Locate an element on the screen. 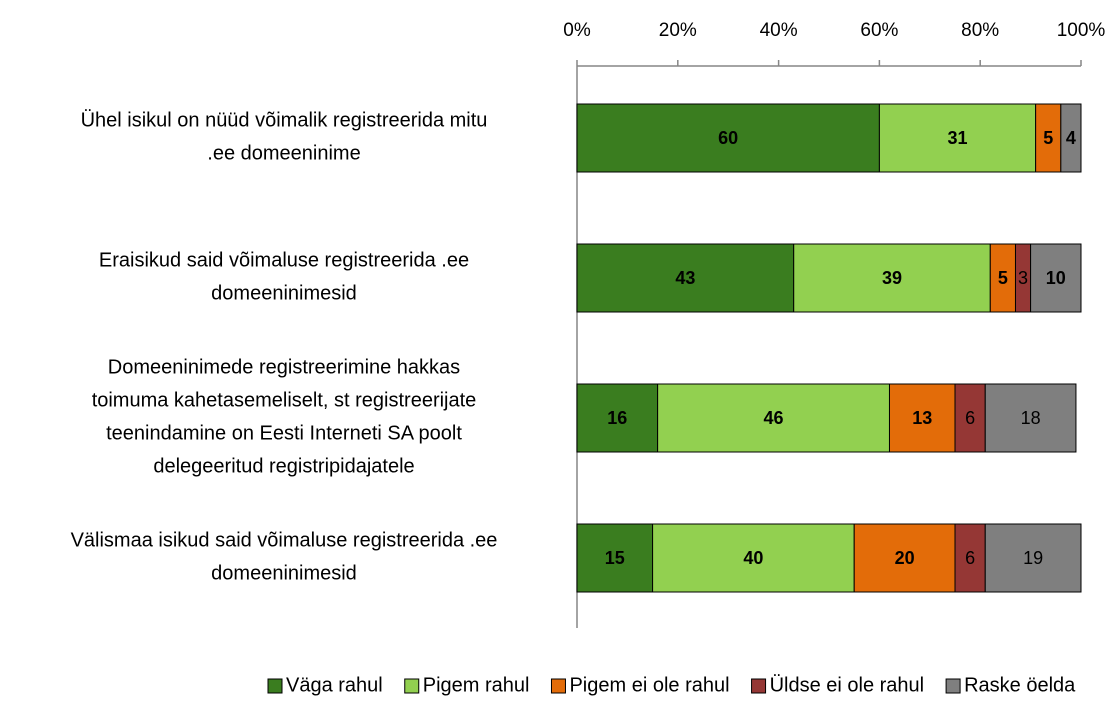 The image size is (1118, 720). value-label: 19 is located at coordinates (1033, 558).